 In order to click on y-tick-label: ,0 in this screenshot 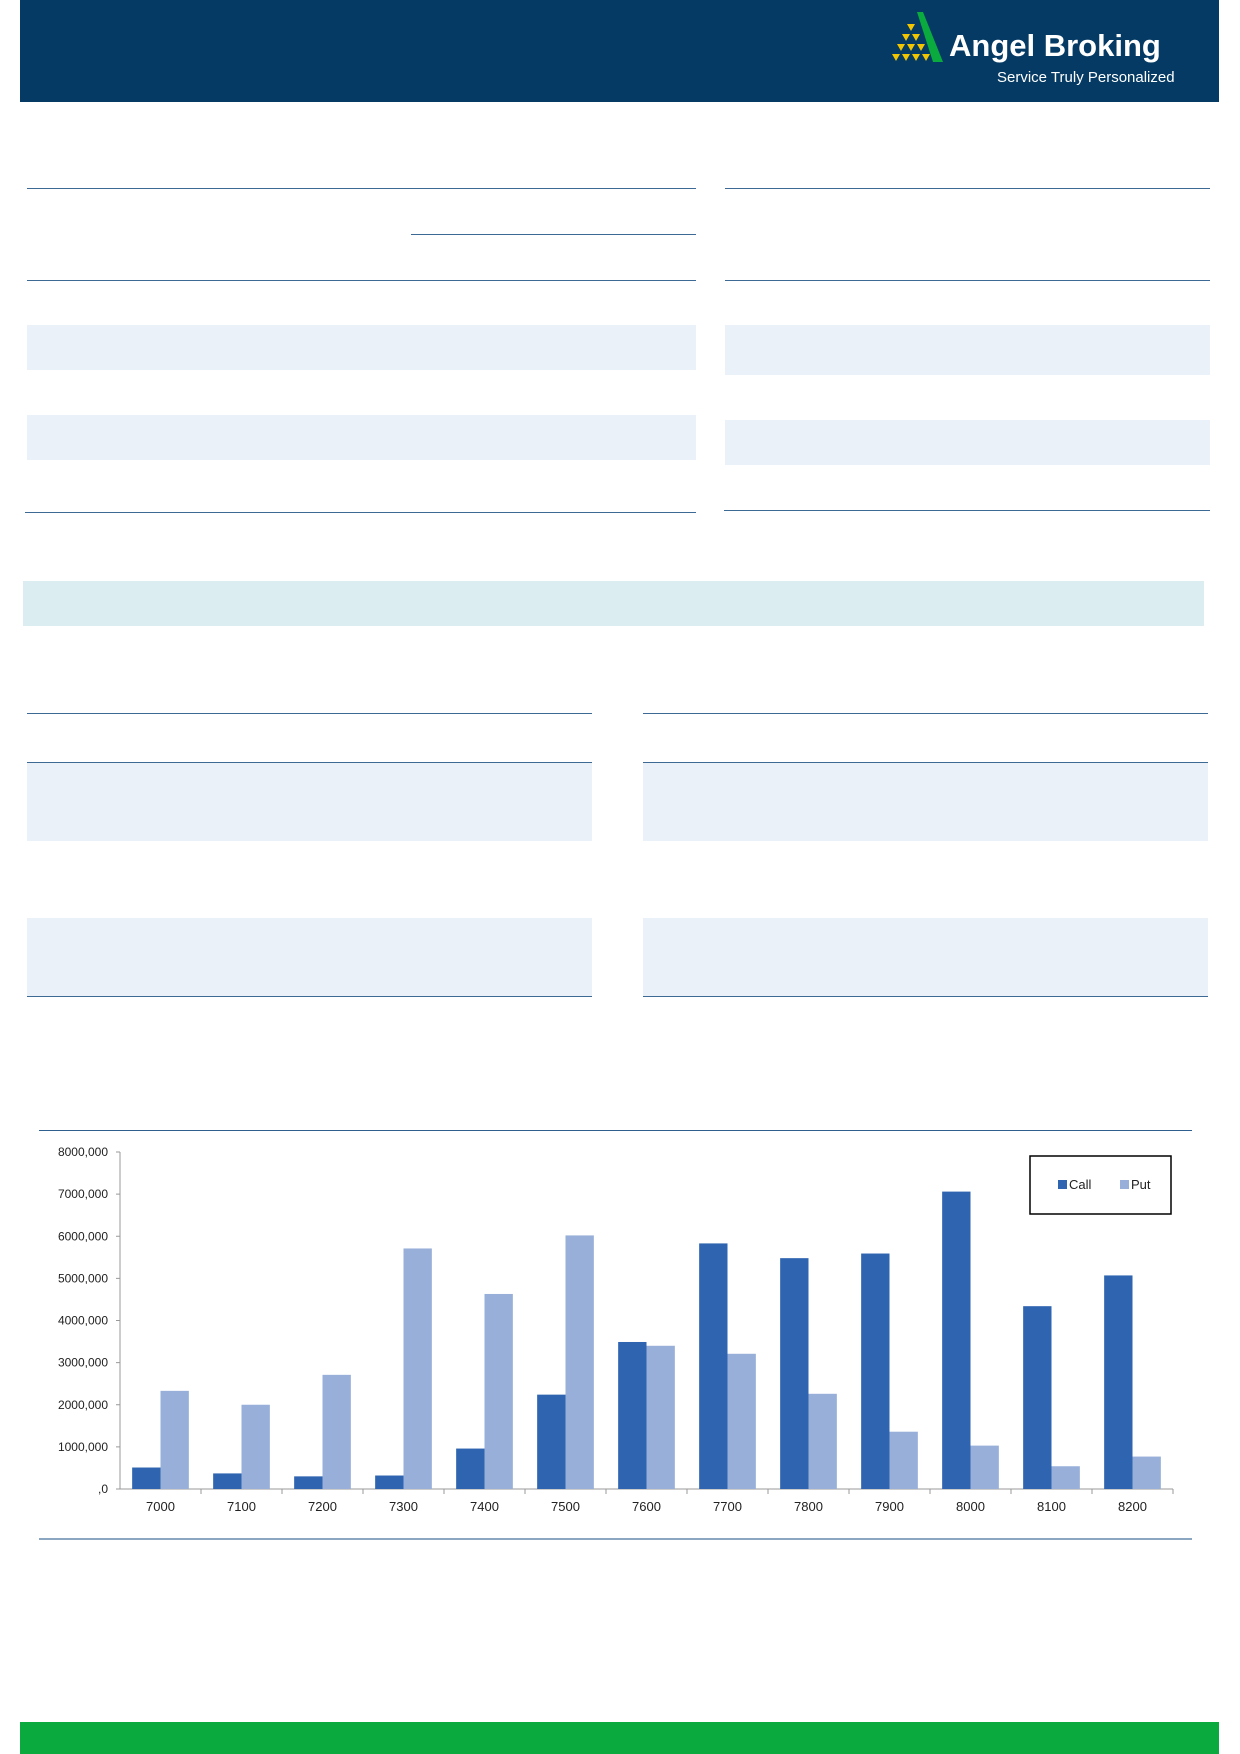, I will do `click(103, 1489)`.